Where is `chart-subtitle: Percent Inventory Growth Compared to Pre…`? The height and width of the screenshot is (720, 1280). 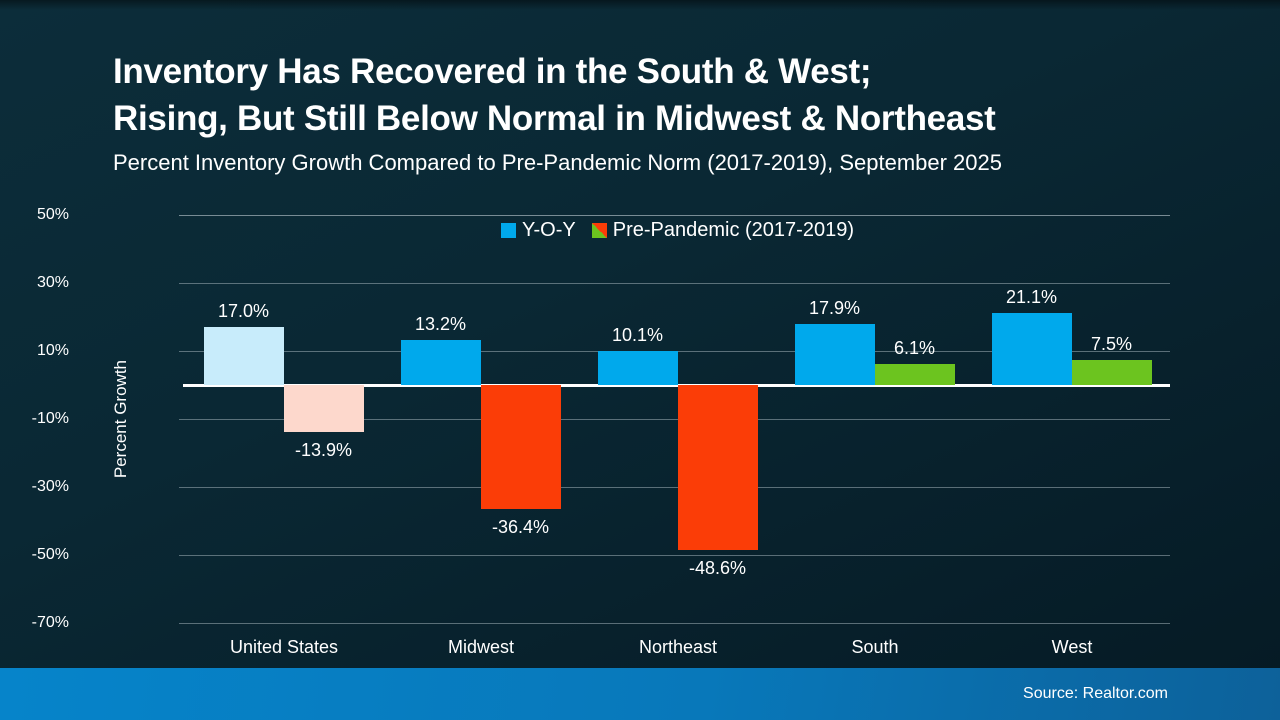
chart-subtitle: Percent Inventory Growth Compared to Pre… is located at coordinates (557, 162).